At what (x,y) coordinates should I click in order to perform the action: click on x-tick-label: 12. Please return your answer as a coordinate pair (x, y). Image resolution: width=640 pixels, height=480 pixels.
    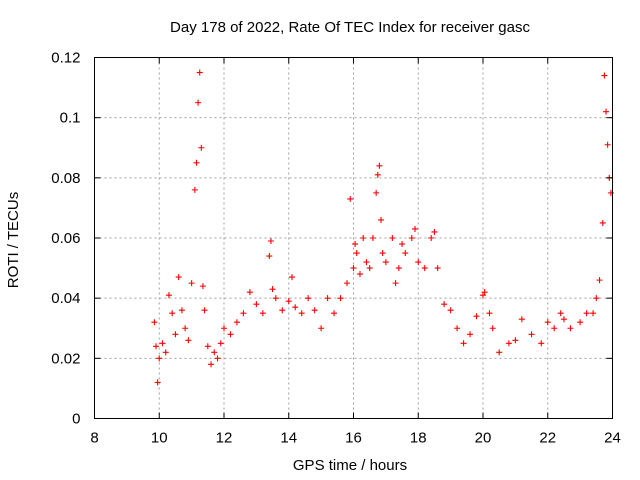
    Looking at the image, I should click on (224, 438).